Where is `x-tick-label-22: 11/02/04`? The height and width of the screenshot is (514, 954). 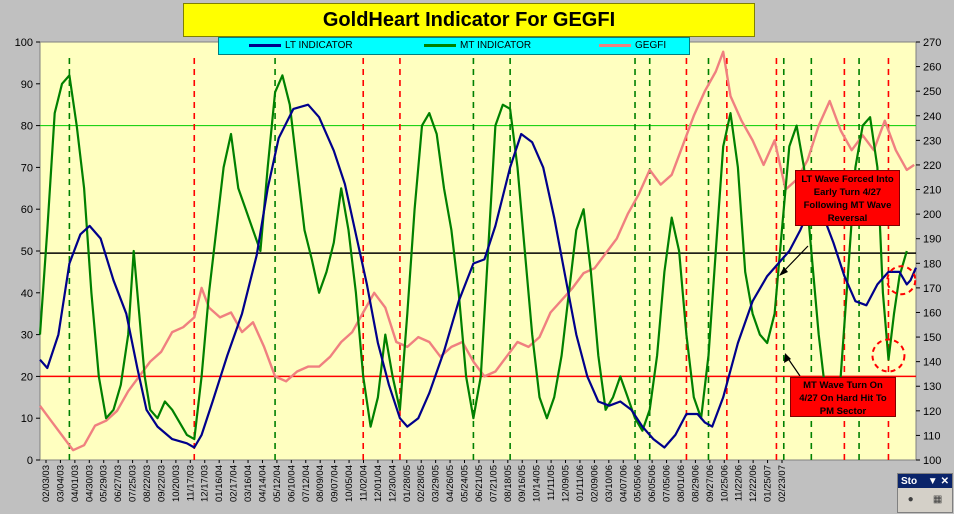
x-tick-label-22: 11/02/04 is located at coordinates (363, 483).